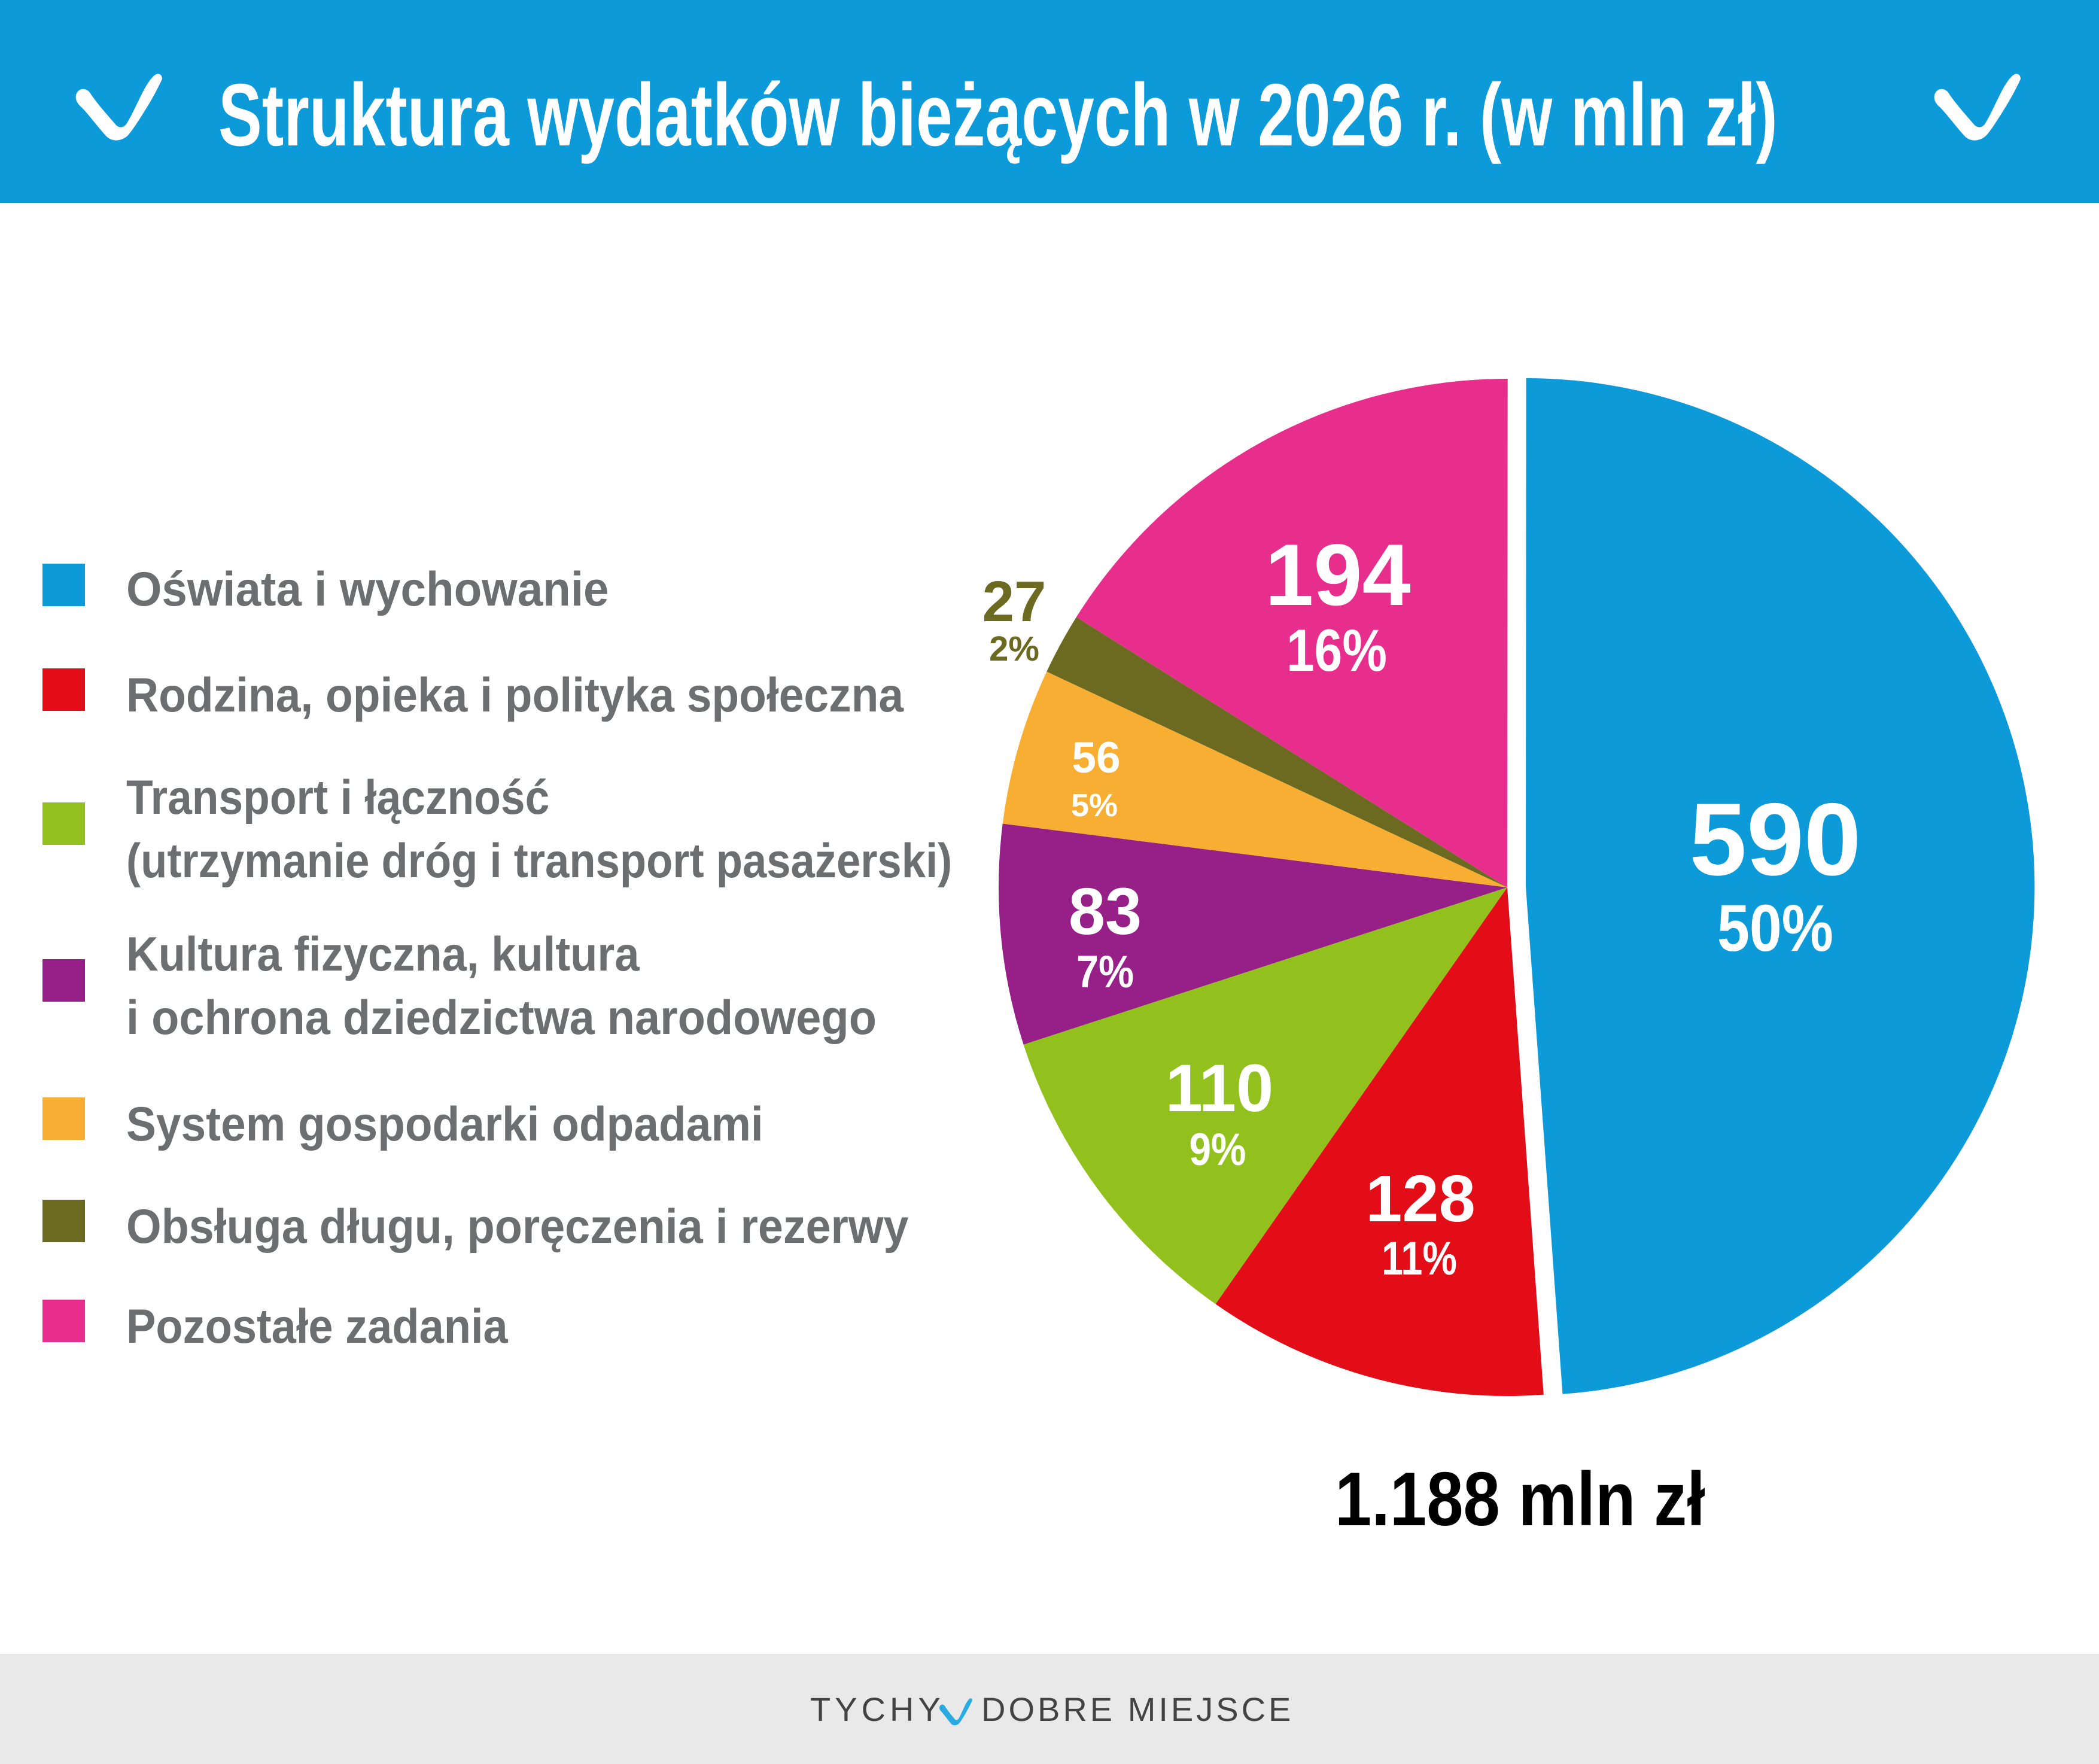 The image size is (2099, 1764). What do you see at coordinates (1096, 758) in the screenshot?
I see `svg-text: 56` at bounding box center [1096, 758].